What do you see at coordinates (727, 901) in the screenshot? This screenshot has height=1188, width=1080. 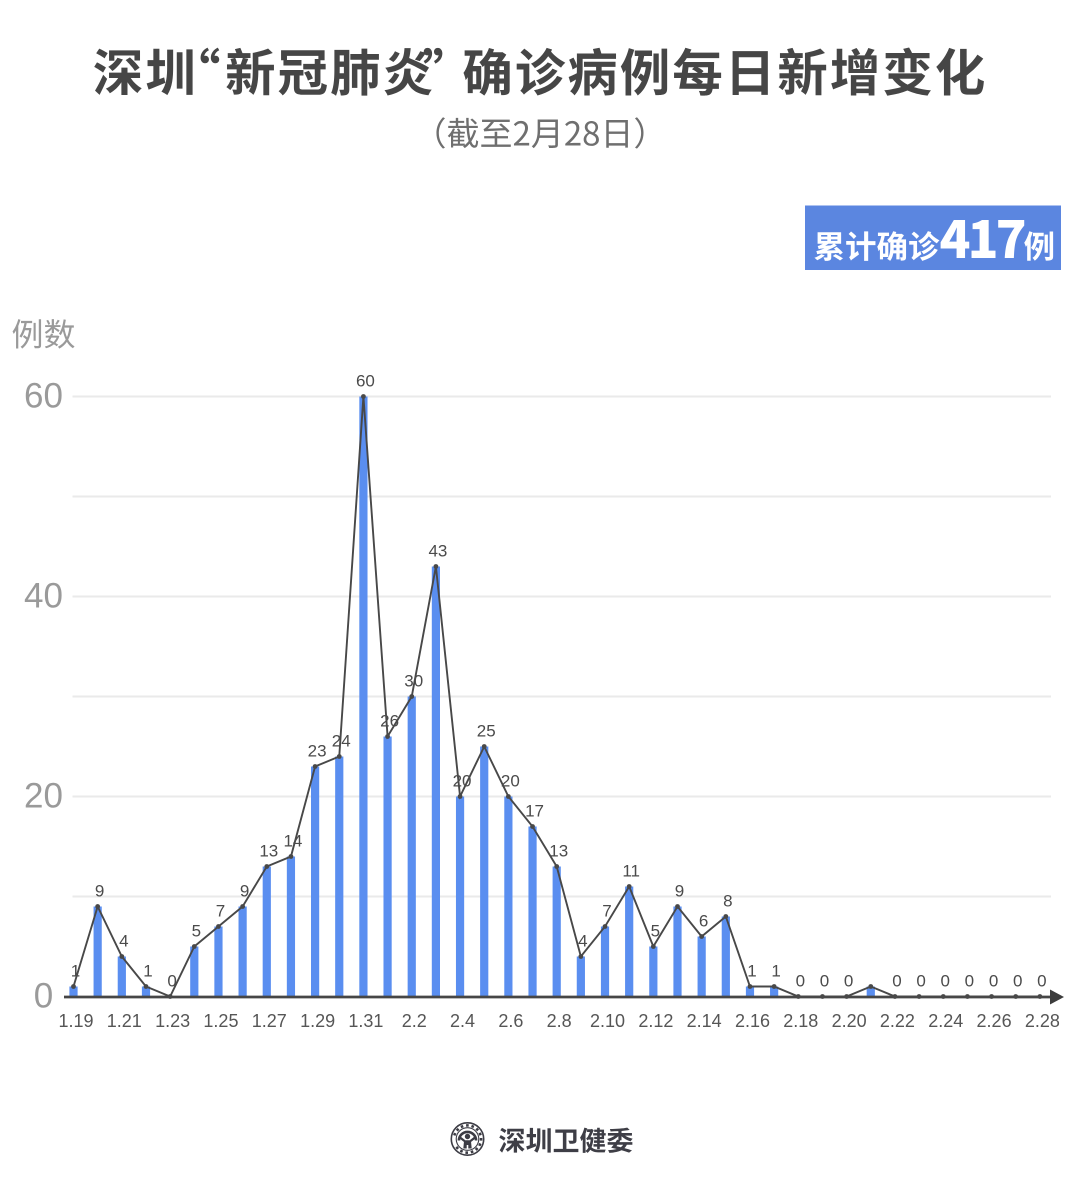 I see `svg-text: 8` at bounding box center [727, 901].